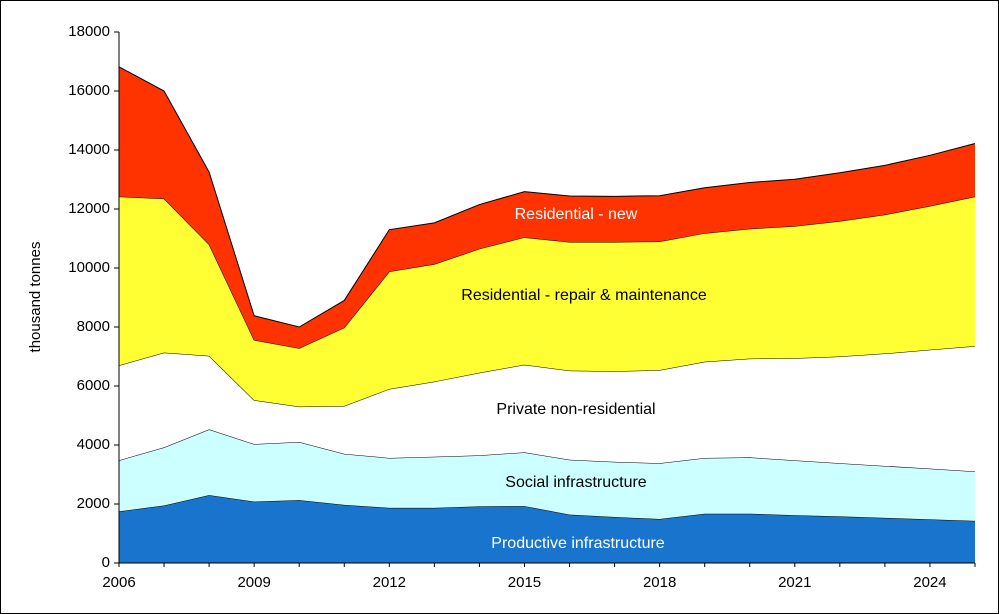  What do you see at coordinates (659, 582) in the screenshot?
I see `x-tick-label: 2018` at bounding box center [659, 582].